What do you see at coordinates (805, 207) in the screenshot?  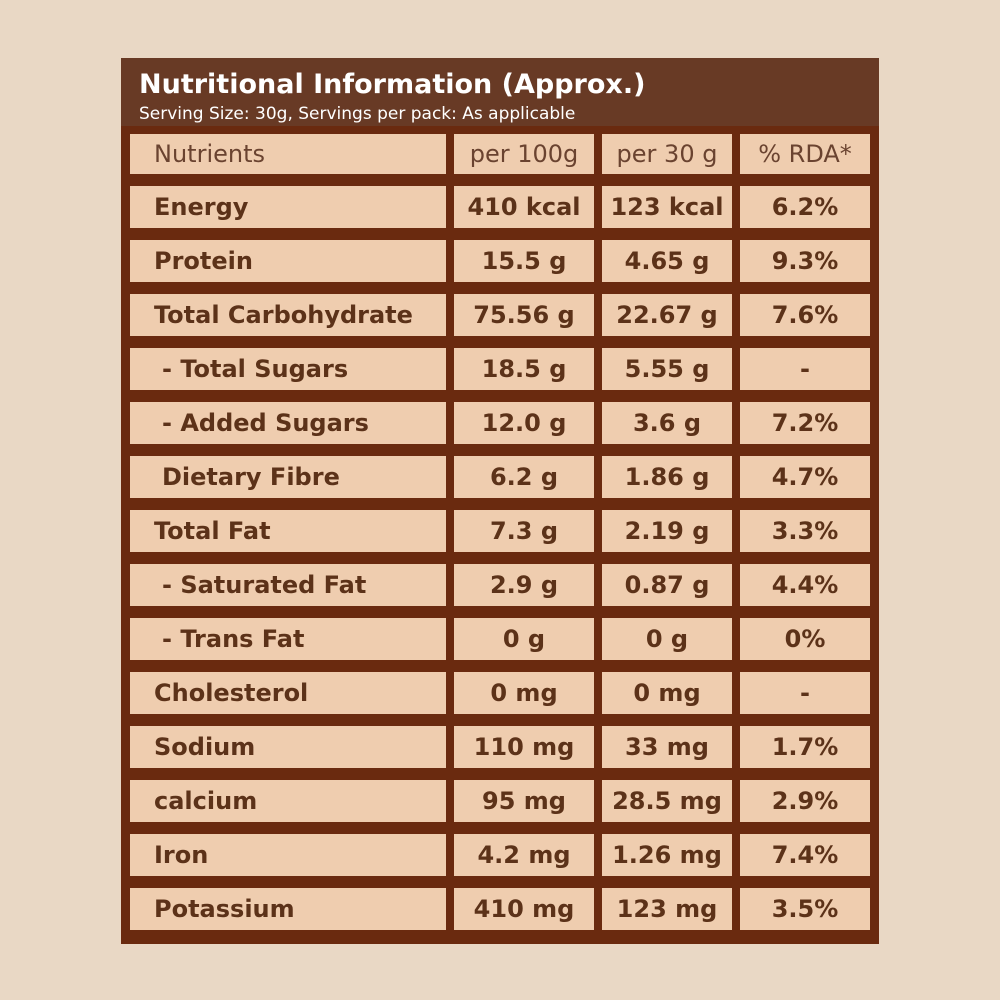 I see `value-rda: 6.2%` at bounding box center [805, 207].